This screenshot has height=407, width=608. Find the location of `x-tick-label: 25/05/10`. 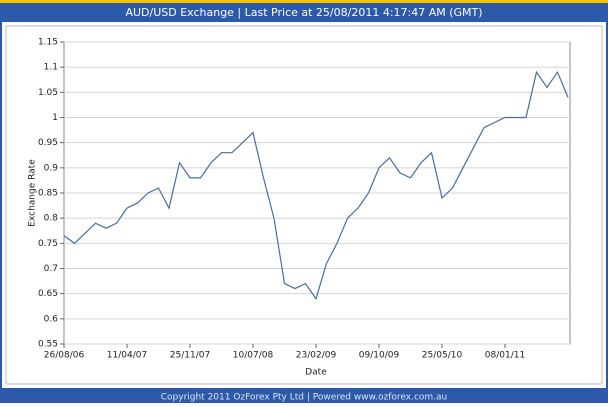

x-tick-label: 25/05/10 is located at coordinates (442, 356).